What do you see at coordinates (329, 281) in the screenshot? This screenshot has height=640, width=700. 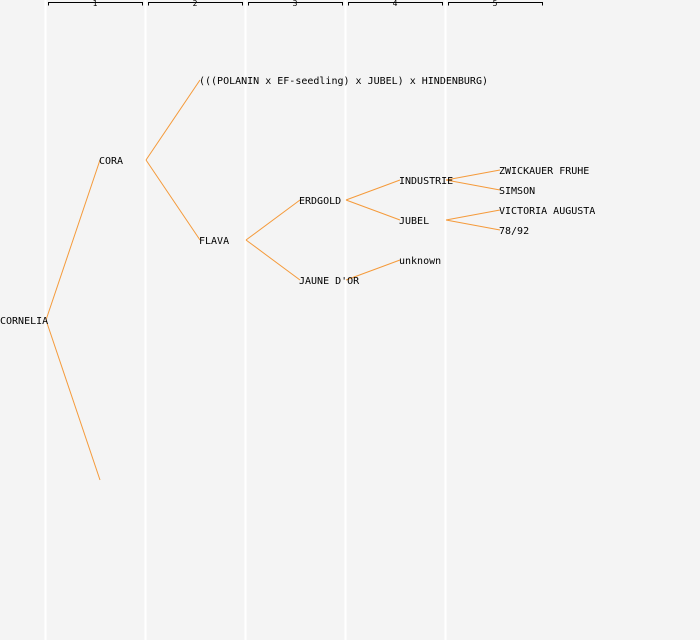 I see `node-jaune-dor: JAUNE D'OR` at bounding box center [329, 281].